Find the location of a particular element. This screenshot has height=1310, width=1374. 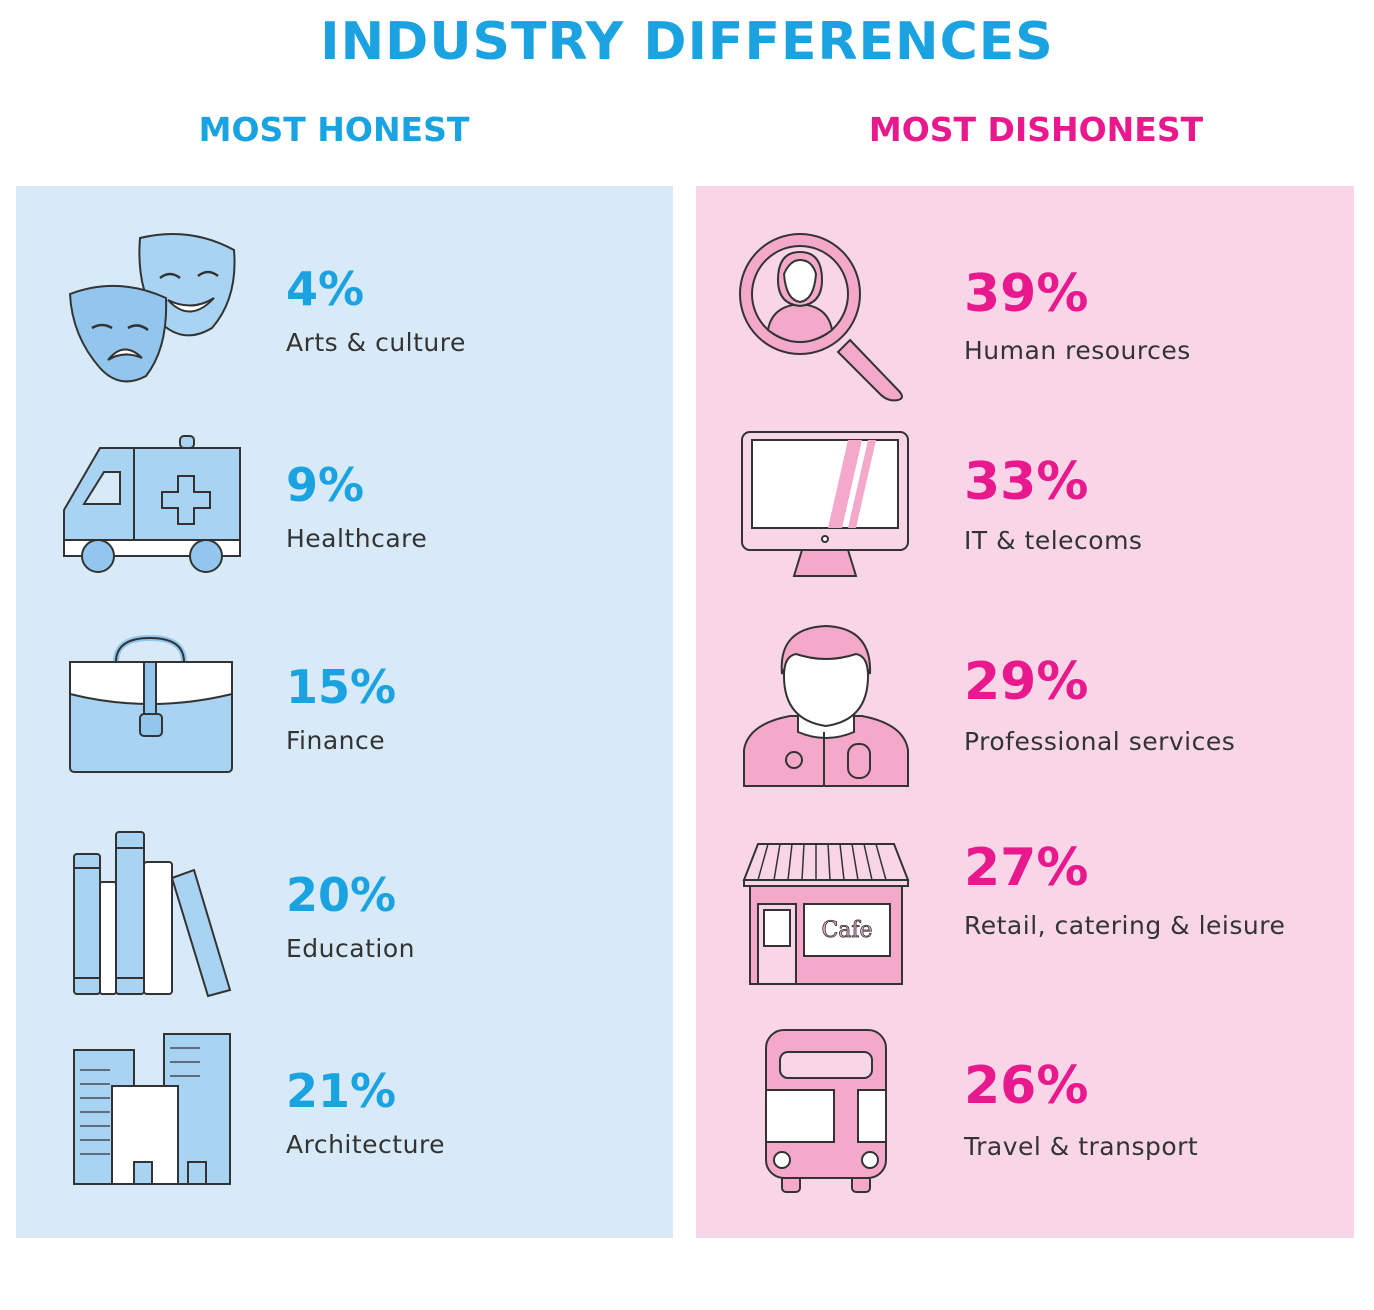

it-telecoms-label: IT & telecoms is located at coordinates (1053, 540).